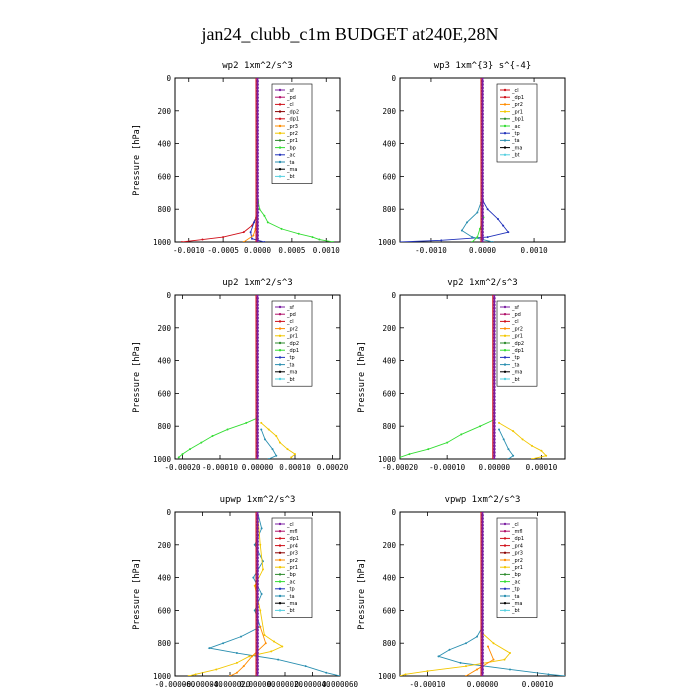 The width and height of the screenshot is (700, 700). What do you see at coordinates (168, 78) in the screenshot?
I see `y-tick-label: 0` at bounding box center [168, 78].